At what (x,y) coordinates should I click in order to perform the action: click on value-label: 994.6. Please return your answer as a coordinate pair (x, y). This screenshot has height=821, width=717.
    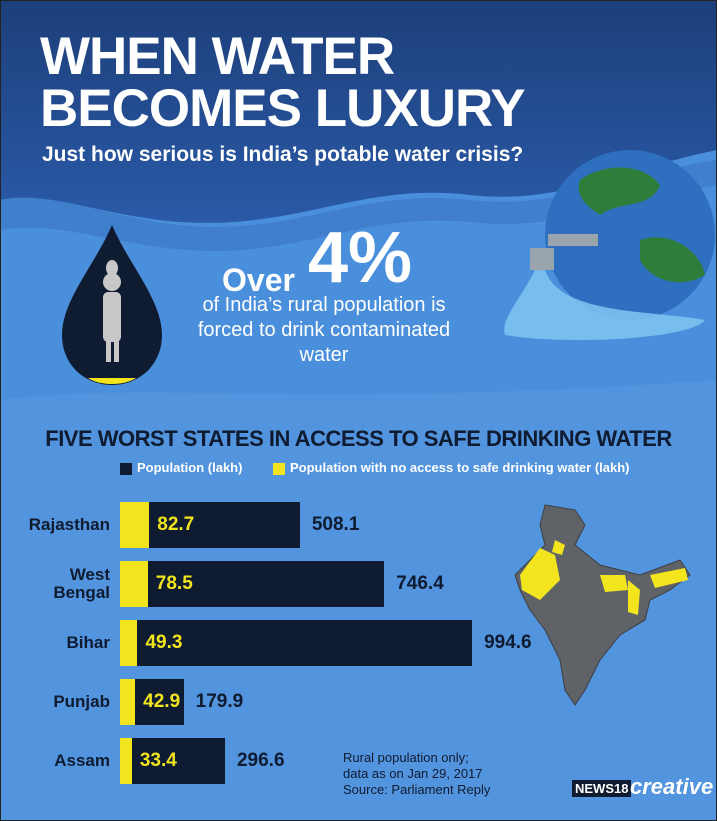
    Looking at the image, I should click on (508, 642).